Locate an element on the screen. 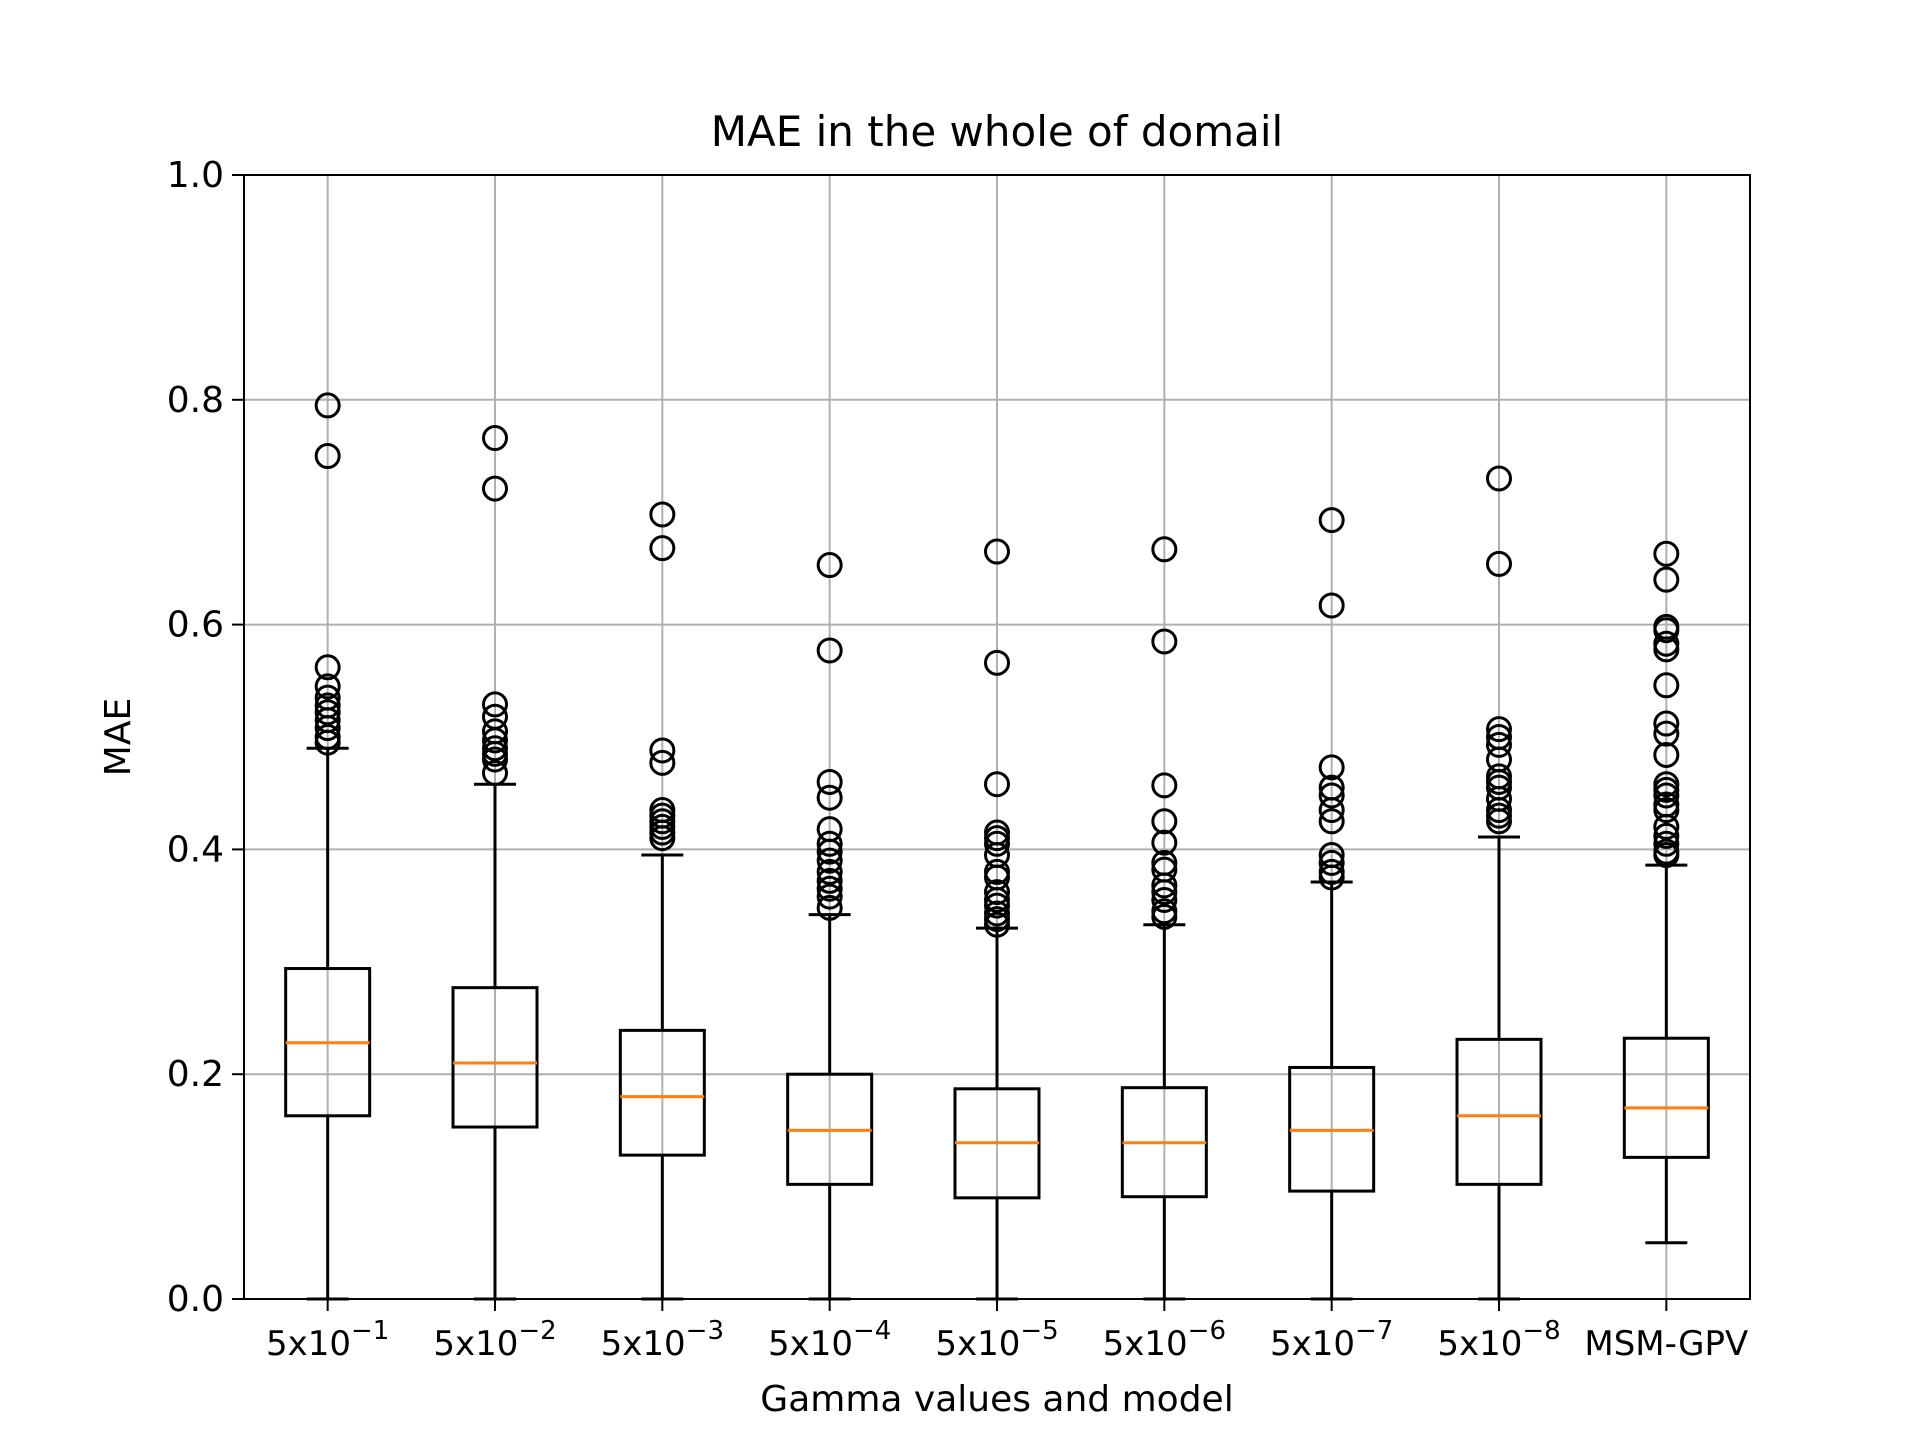 The image size is (1920, 1440). x-tick-label: 5x10⁻² is located at coordinates (494, 1340).